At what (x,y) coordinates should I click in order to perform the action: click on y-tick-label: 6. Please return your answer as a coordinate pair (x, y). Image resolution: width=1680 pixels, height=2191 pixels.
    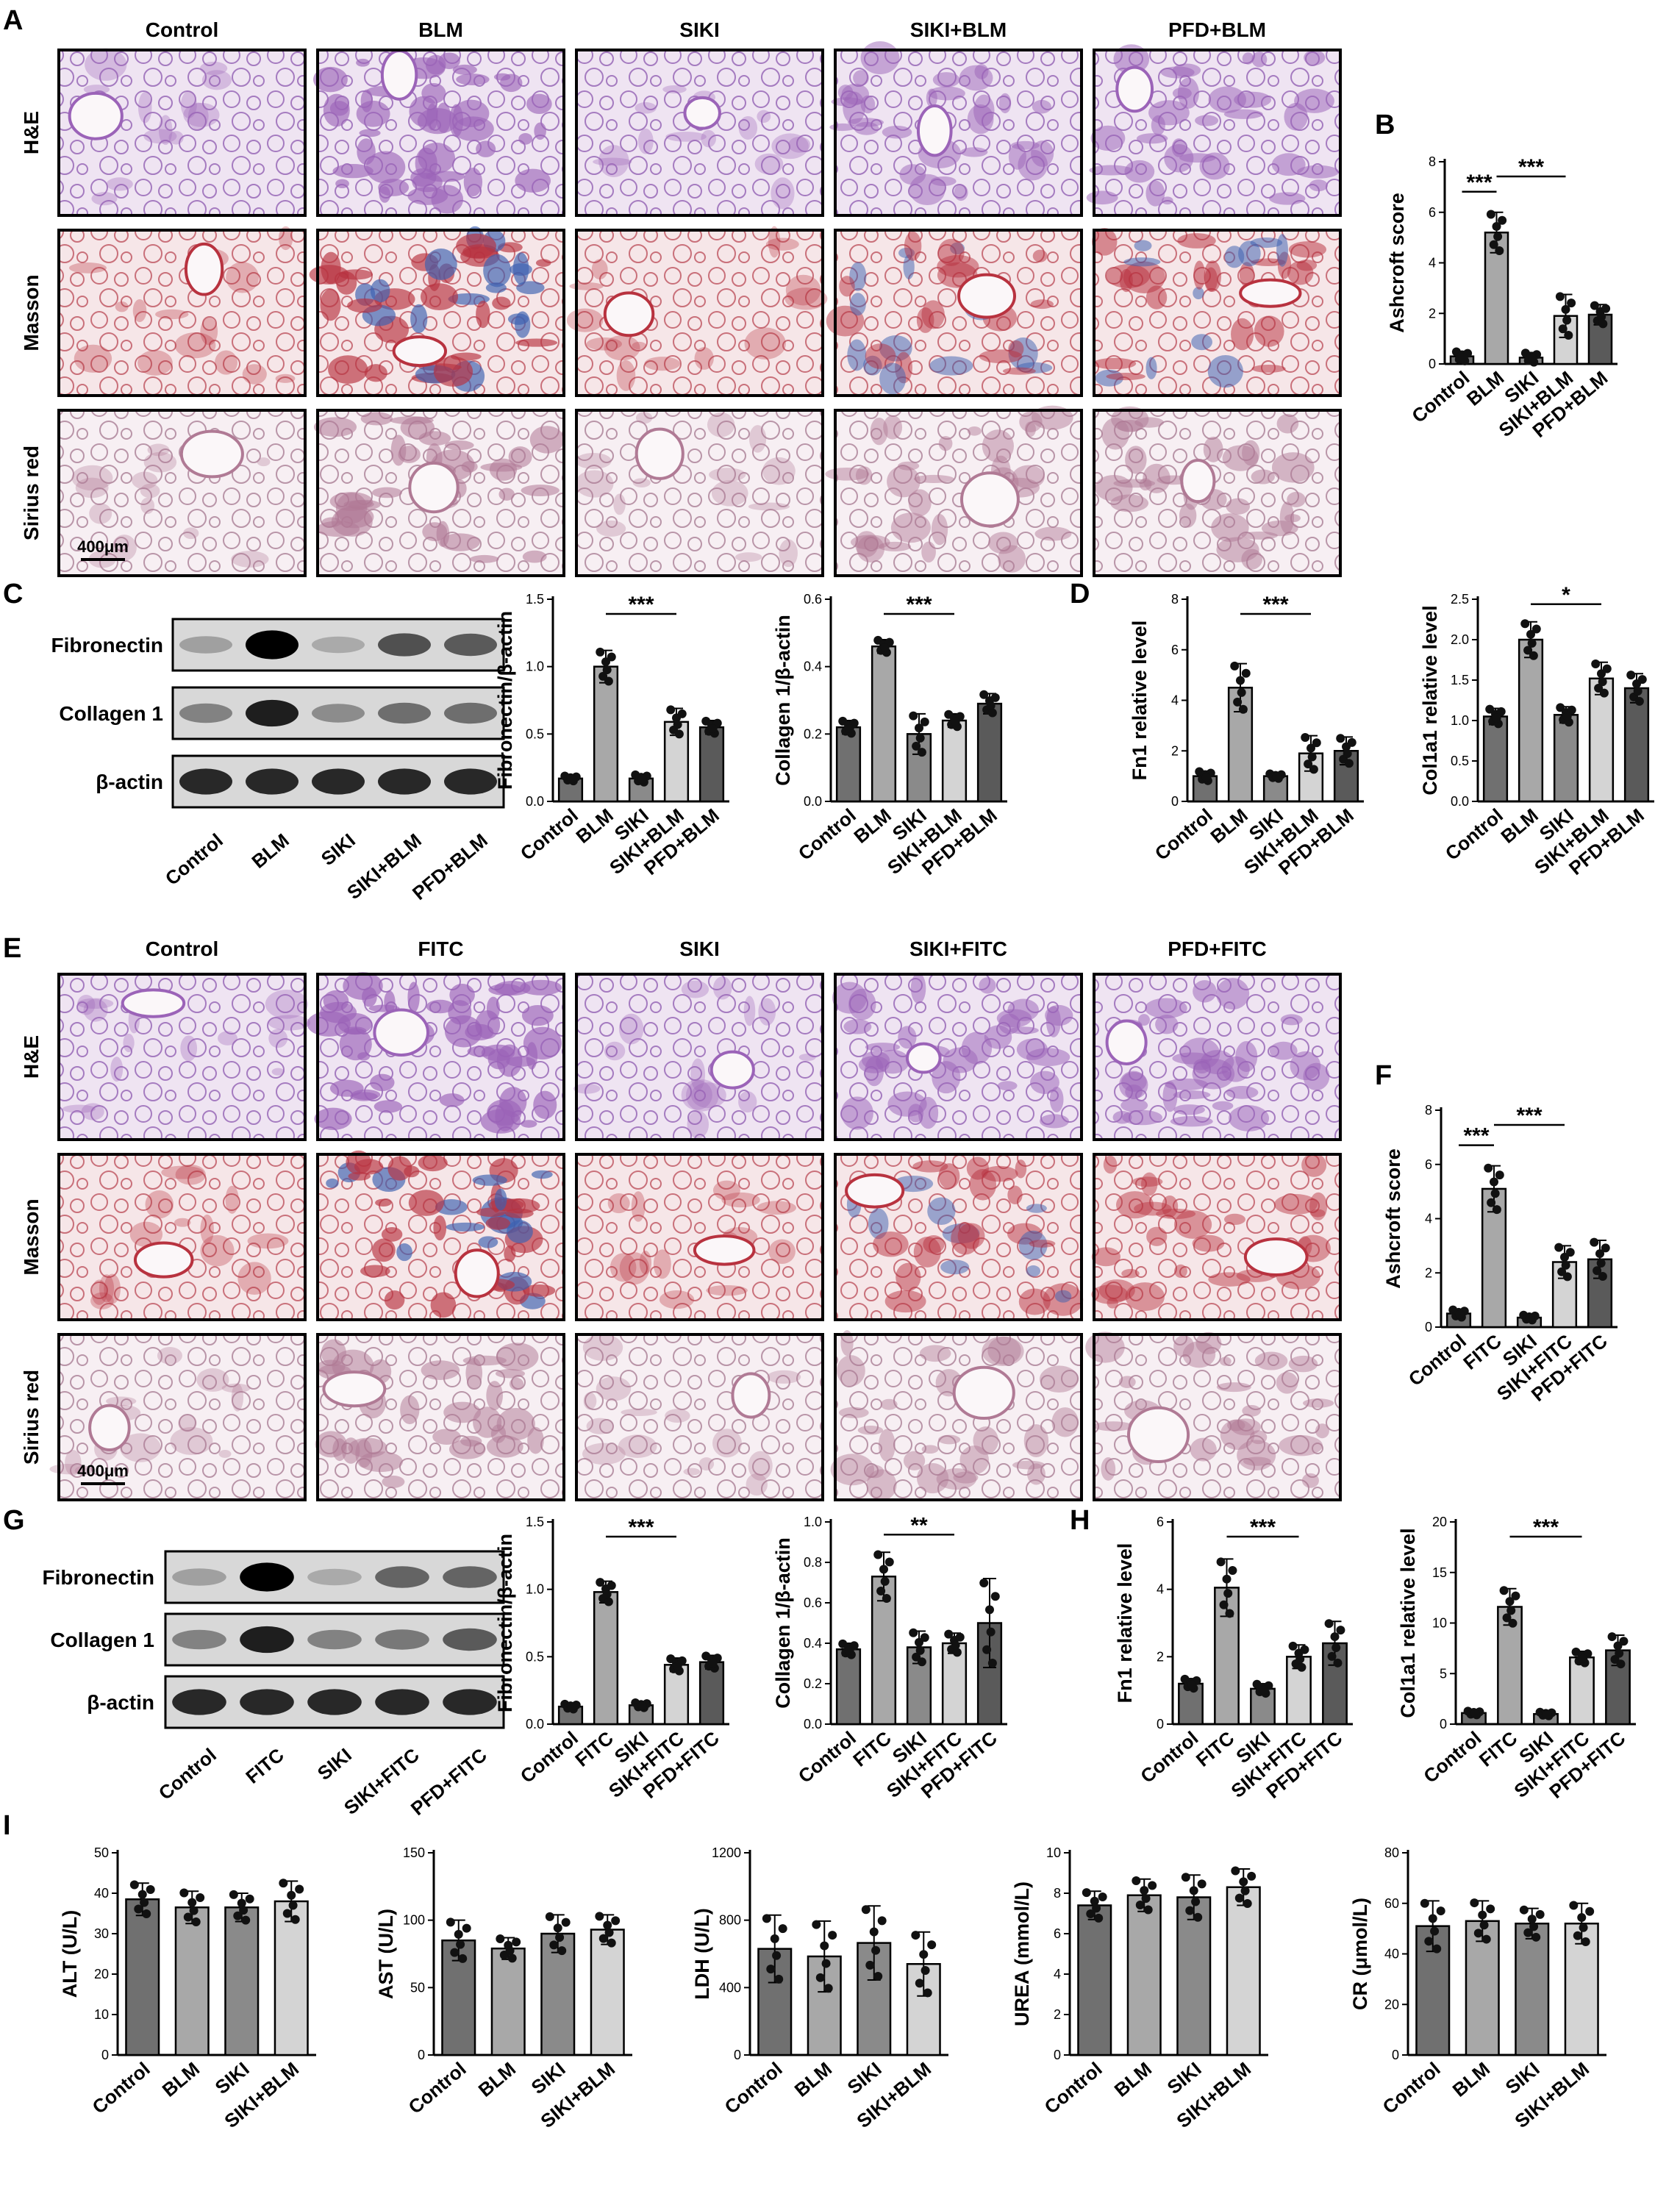
    Looking at the image, I should click on (1428, 1164).